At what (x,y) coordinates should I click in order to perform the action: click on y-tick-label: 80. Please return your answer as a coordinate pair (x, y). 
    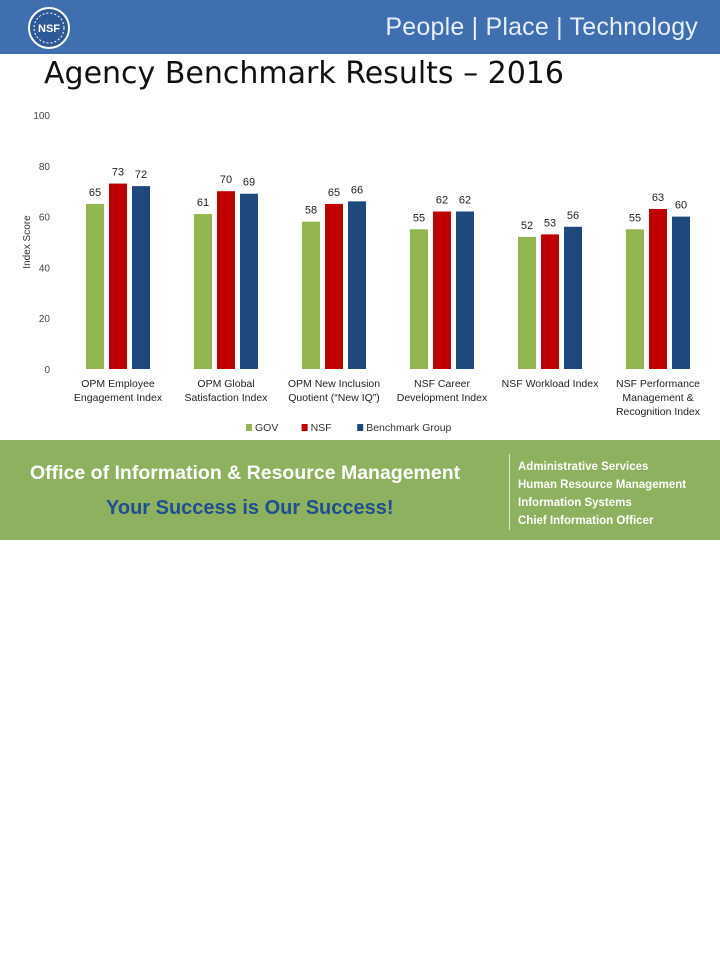
    Looking at the image, I should click on (45, 167).